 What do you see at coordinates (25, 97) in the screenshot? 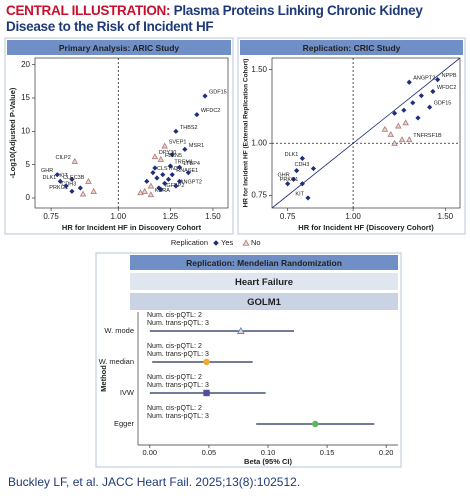
I see `y-tick-label: 15` at bounding box center [25, 97].